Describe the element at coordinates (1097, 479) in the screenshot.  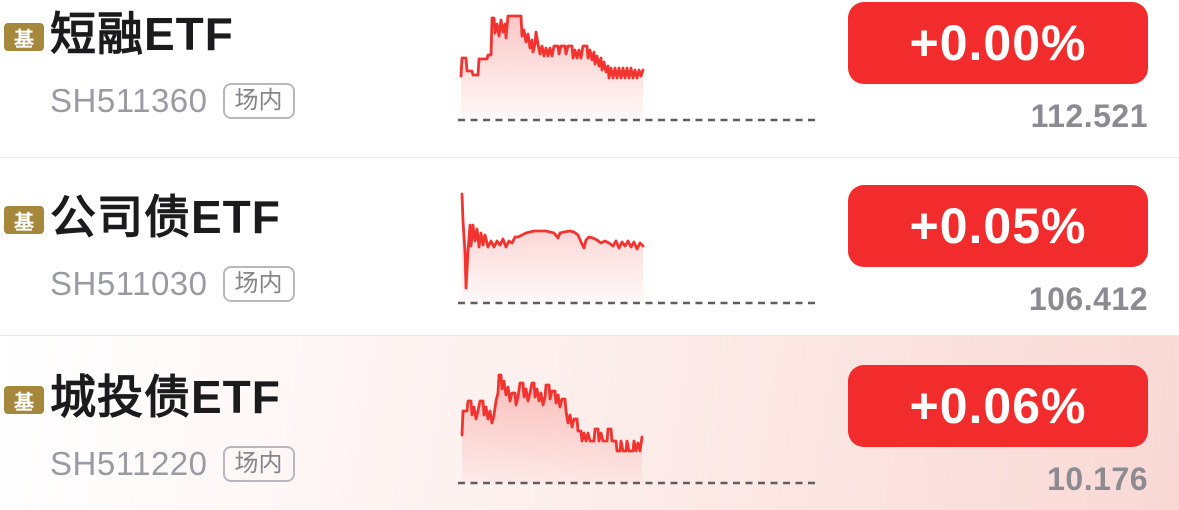
I see `etf-price: 10.176` at that location.